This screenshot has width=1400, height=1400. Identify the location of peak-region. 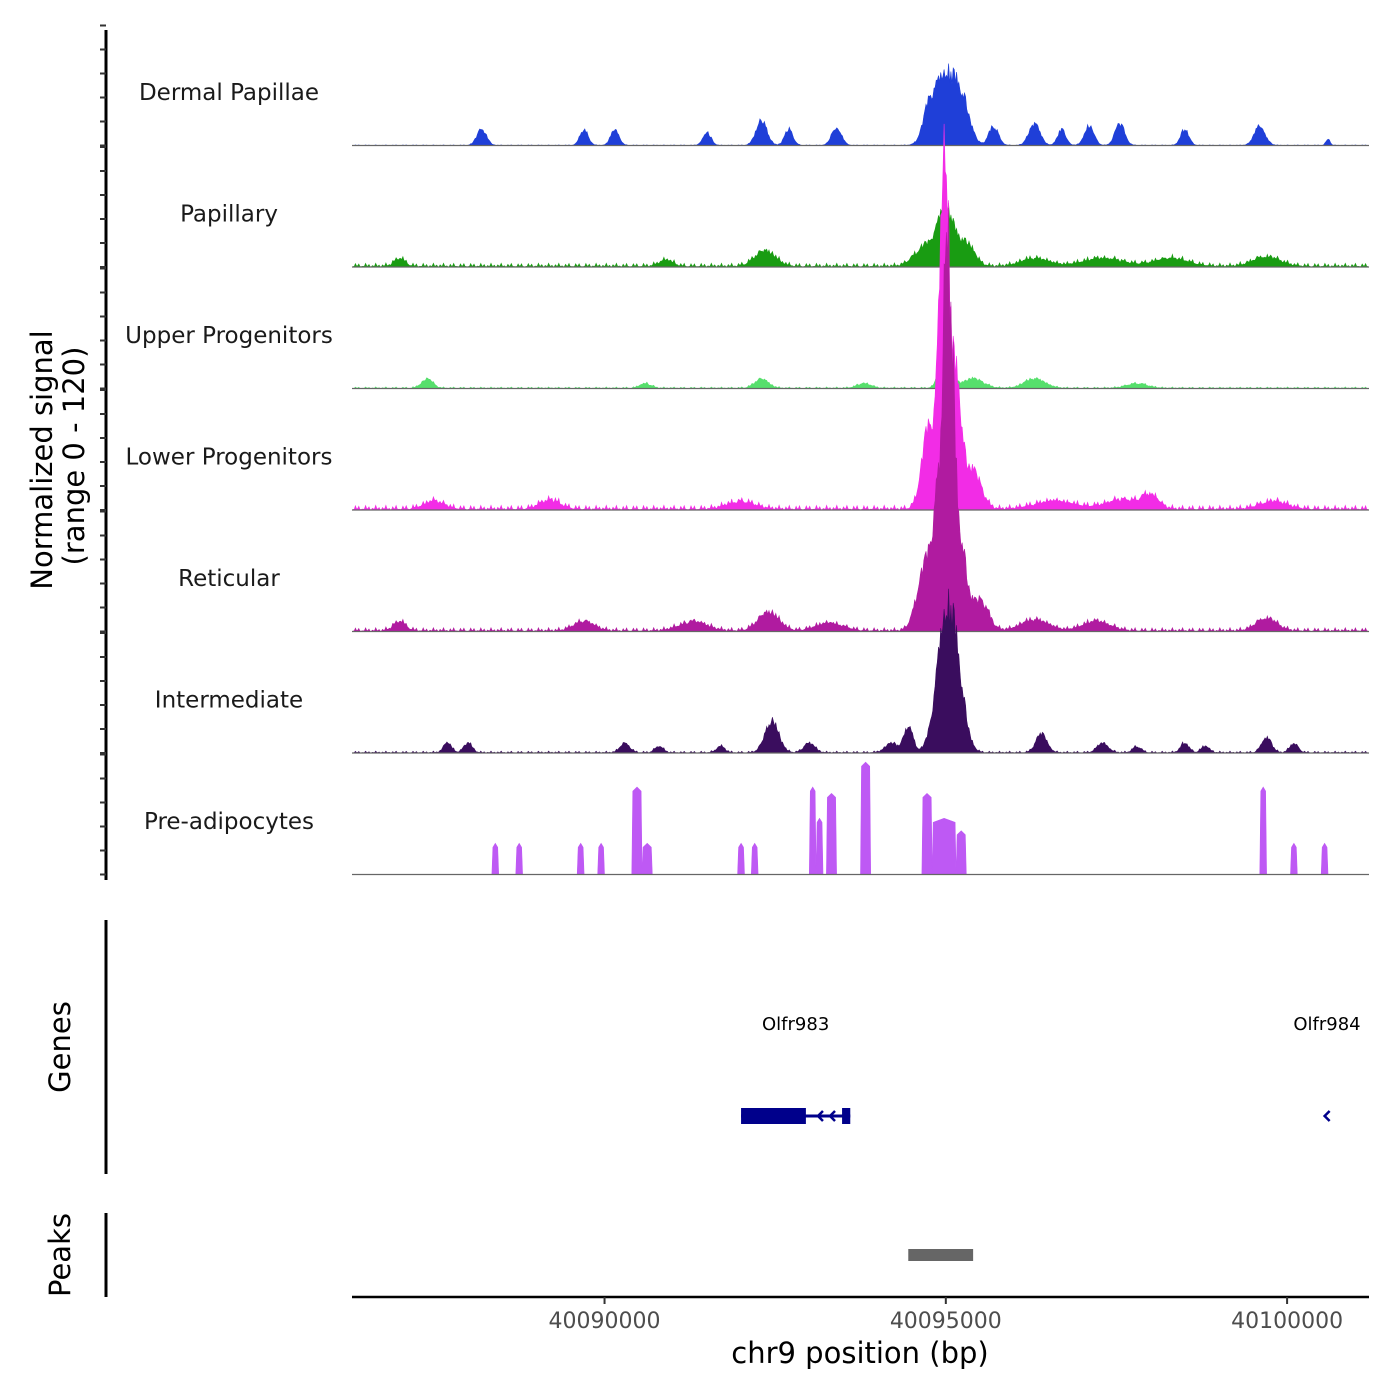
(941, 1255).